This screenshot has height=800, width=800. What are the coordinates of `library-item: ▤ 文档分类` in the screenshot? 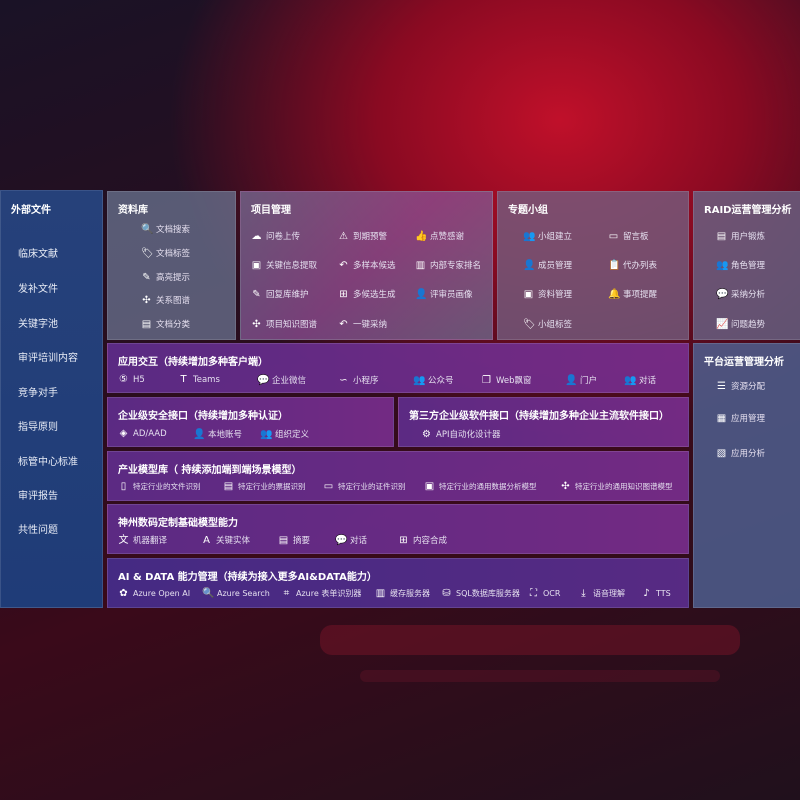 It's located at (165, 324).